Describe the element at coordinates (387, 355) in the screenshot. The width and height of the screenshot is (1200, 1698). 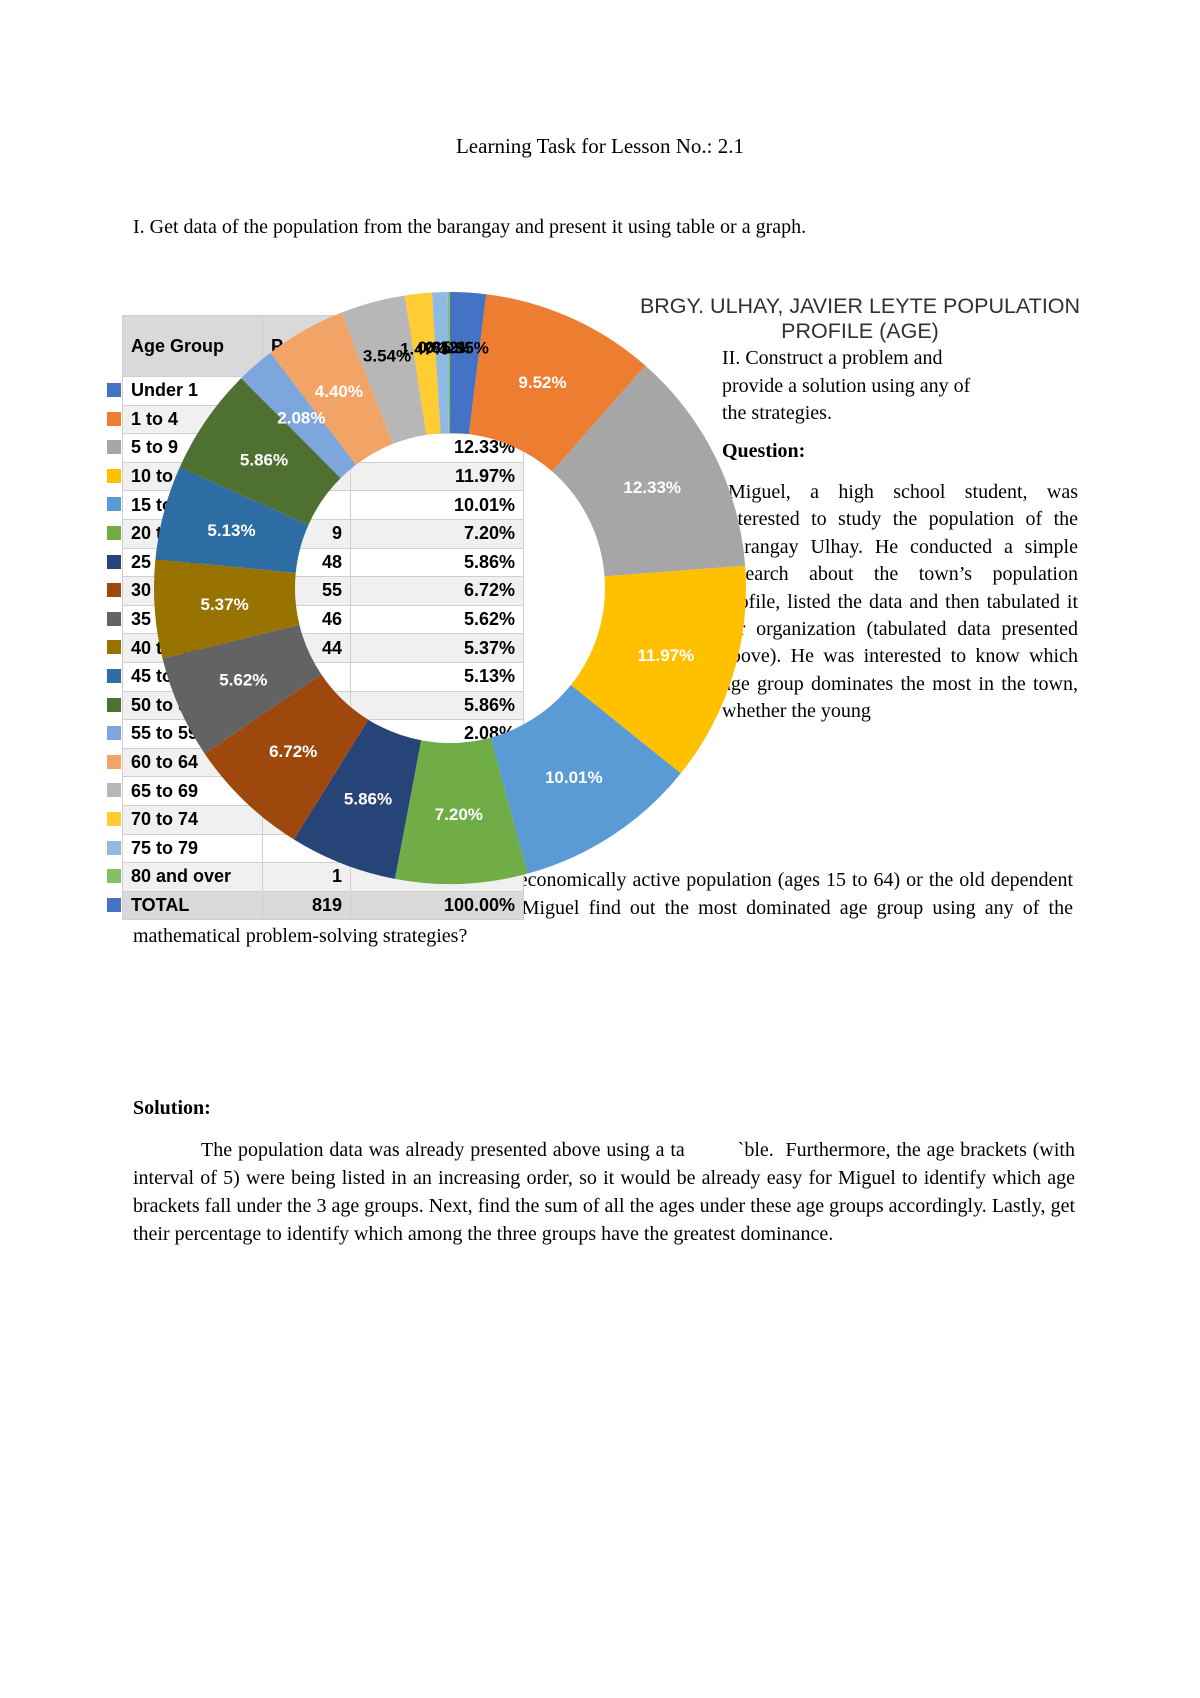
I see `donut-slice-label: 3.54%` at that location.